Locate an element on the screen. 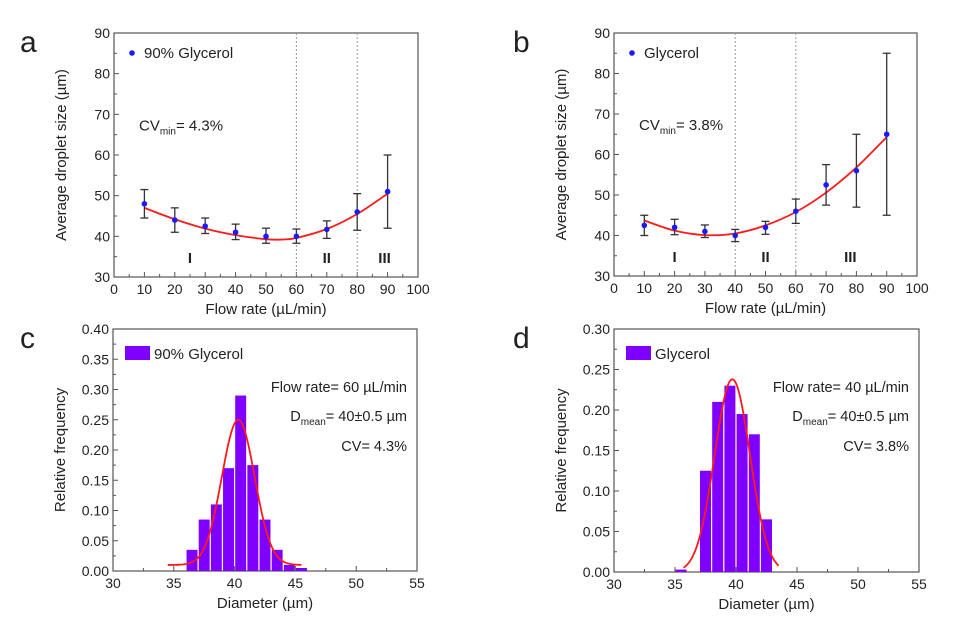  x-axis-label: Flow rate (µL/min) is located at coordinates (265, 309).